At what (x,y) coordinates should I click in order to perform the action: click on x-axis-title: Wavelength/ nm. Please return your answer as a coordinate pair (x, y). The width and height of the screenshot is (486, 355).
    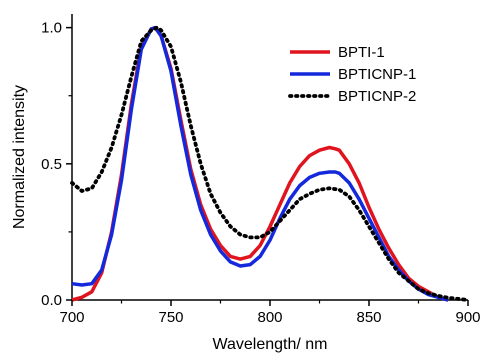
    Looking at the image, I should click on (269, 344).